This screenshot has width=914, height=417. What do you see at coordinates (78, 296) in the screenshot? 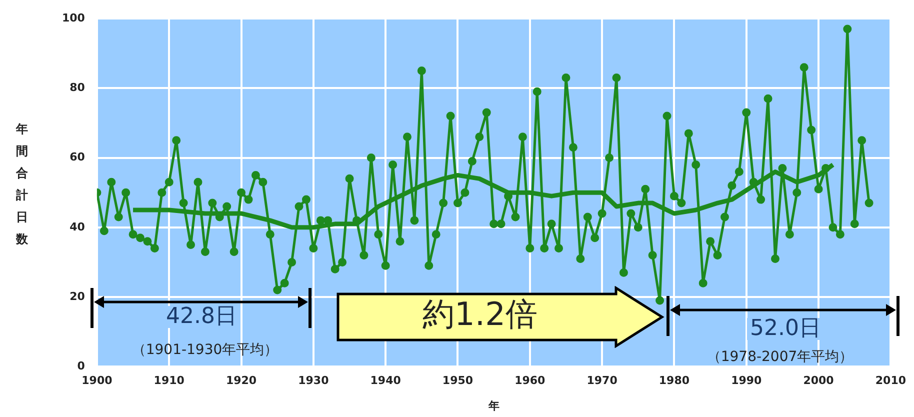
I see `y-tick-label: 20` at bounding box center [78, 296].